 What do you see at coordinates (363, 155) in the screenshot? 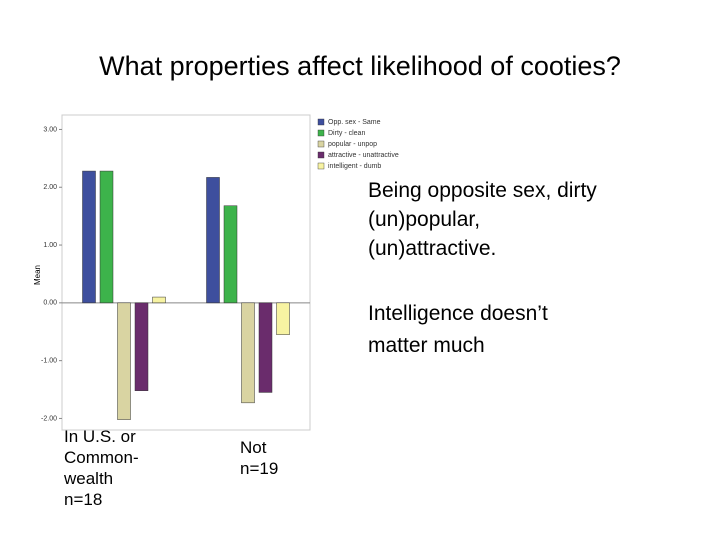
I see `legend-label: attractive - unattractive` at bounding box center [363, 155].